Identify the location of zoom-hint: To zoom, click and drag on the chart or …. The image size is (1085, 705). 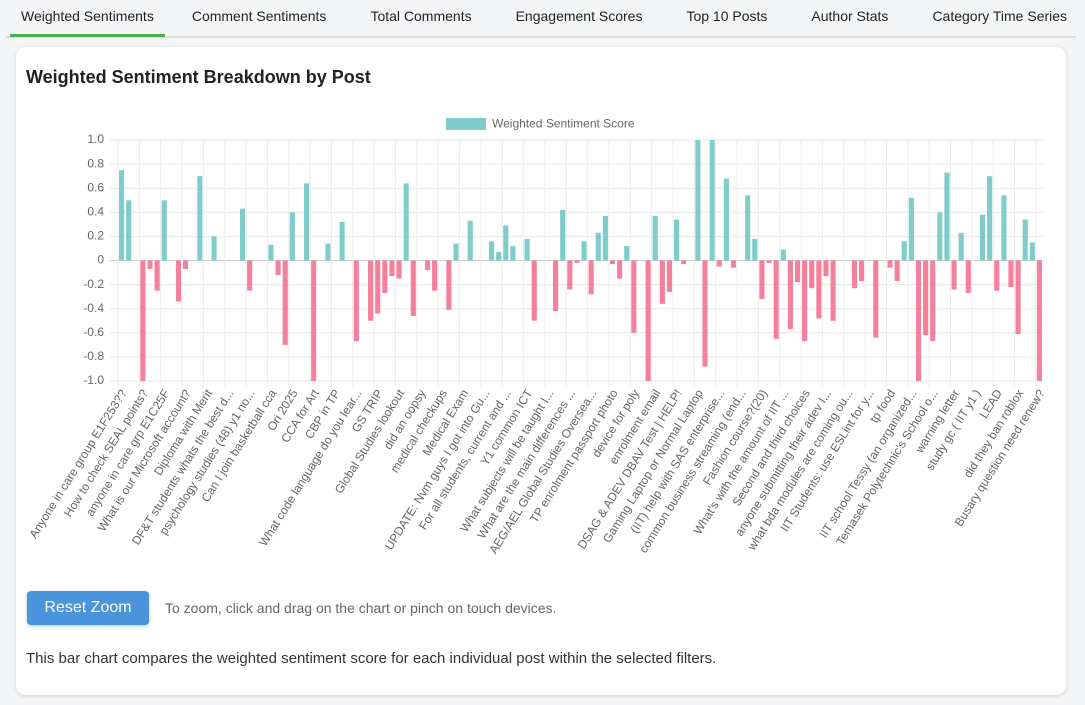
(361, 608).